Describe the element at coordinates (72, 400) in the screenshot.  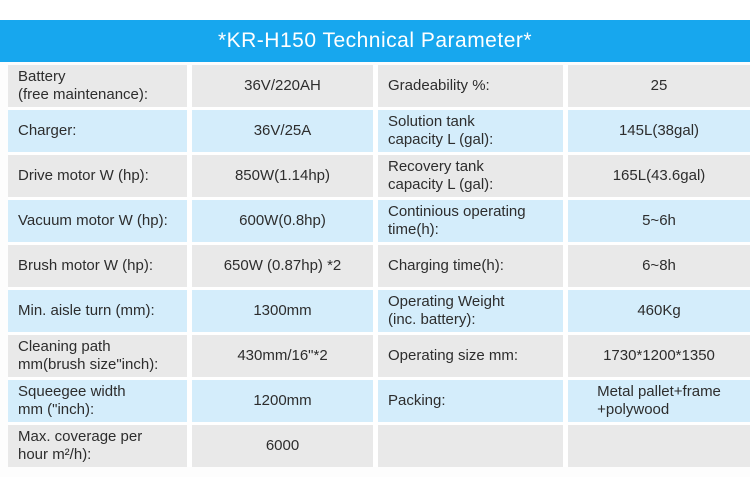
I see `squeegee-width-label-text: Squeegee width mm ("inch):` at that location.